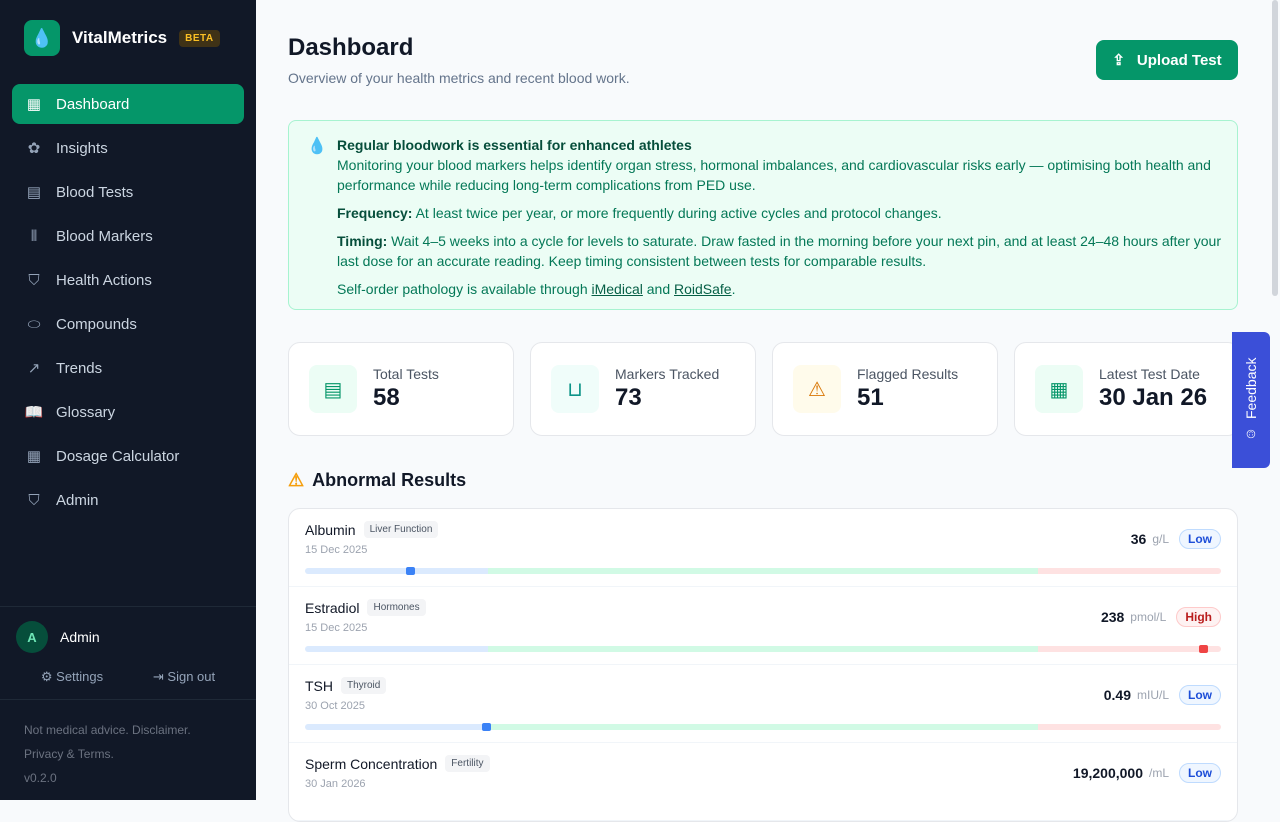 The width and height of the screenshot is (1280, 822). Describe the element at coordinates (32, 637) in the screenshot. I see `avatar: A` at that location.